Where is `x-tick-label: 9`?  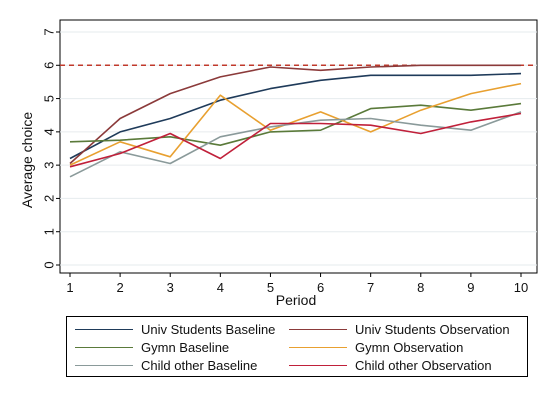 x-tick-label: 9 is located at coordinates (470, 287).